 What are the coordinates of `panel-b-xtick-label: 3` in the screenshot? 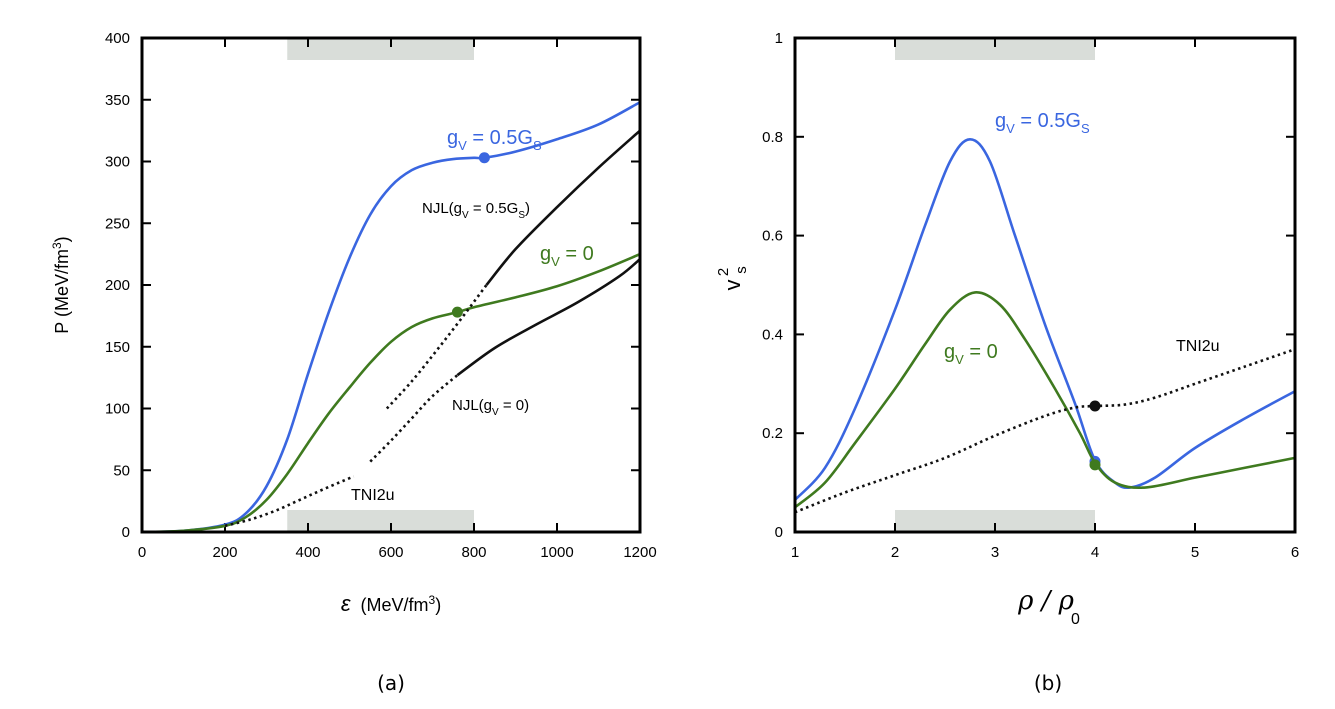 It's located at (995, 552).